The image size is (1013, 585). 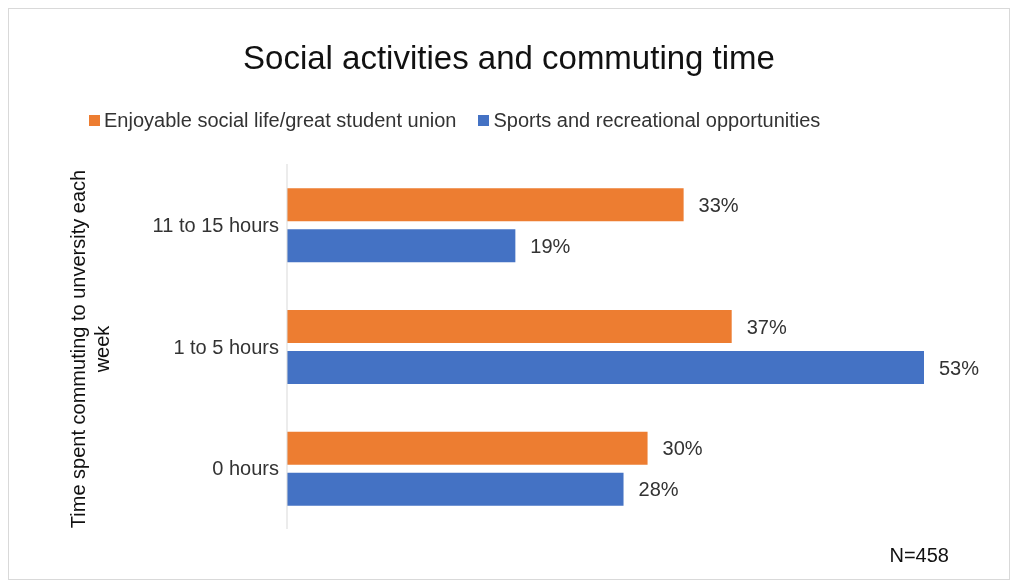 What do you see at coordinates (919, 555) in the screenshot?
I see `text: N=458` at bounding box center [919, 555].